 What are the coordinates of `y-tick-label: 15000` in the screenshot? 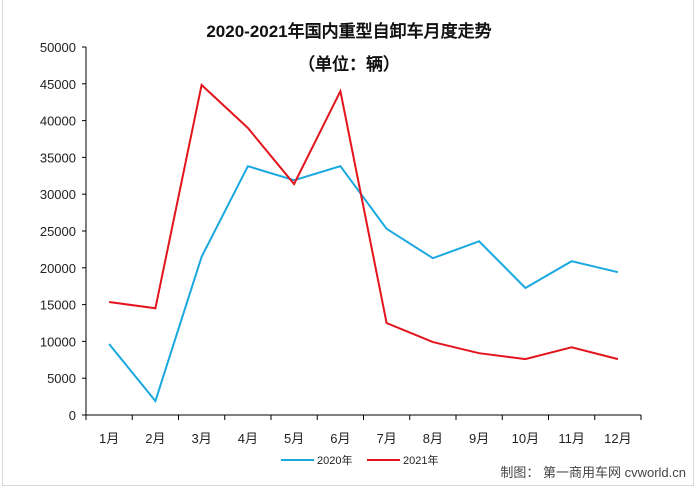 It's located at (58, 305).